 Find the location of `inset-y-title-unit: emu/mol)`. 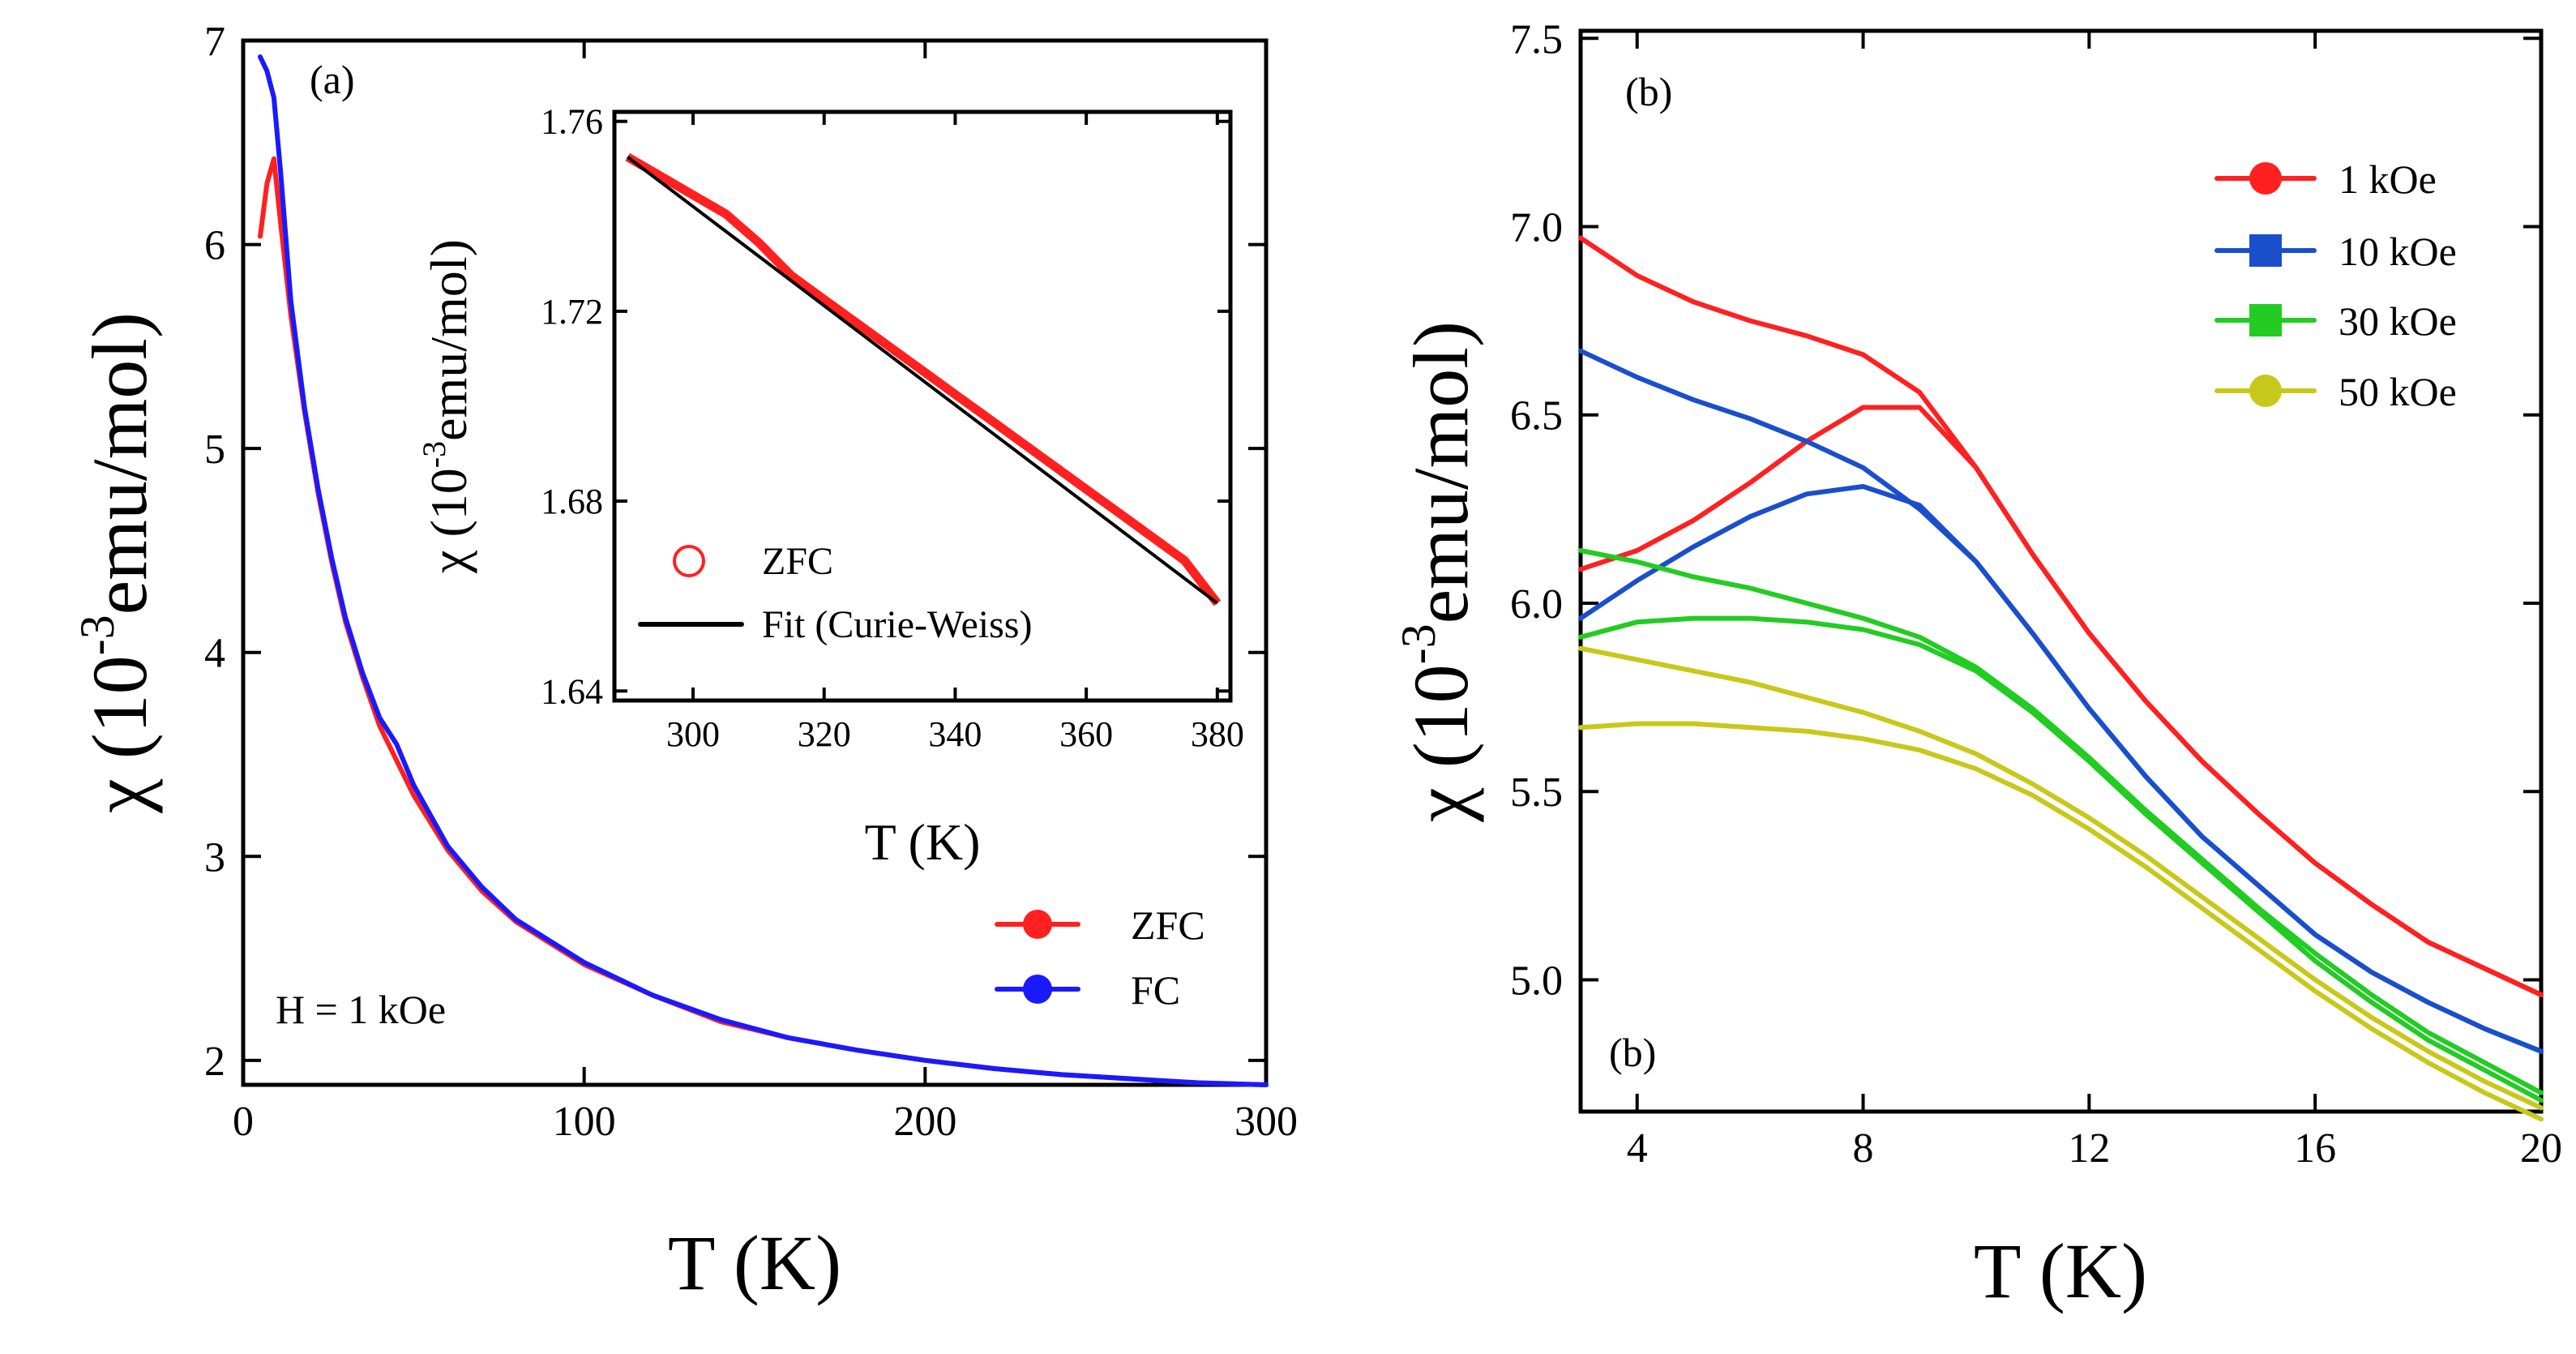

inset-y-title-unit: emu/mol) is located at coordinates (448, 340).